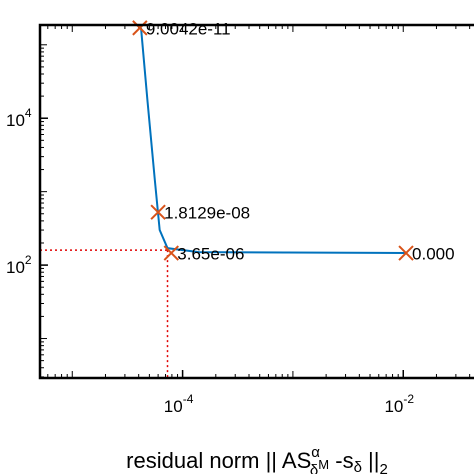 The width and height of the screenshot is (474, 474). I want to click on tick-exponent: -4, so click(188, 399).